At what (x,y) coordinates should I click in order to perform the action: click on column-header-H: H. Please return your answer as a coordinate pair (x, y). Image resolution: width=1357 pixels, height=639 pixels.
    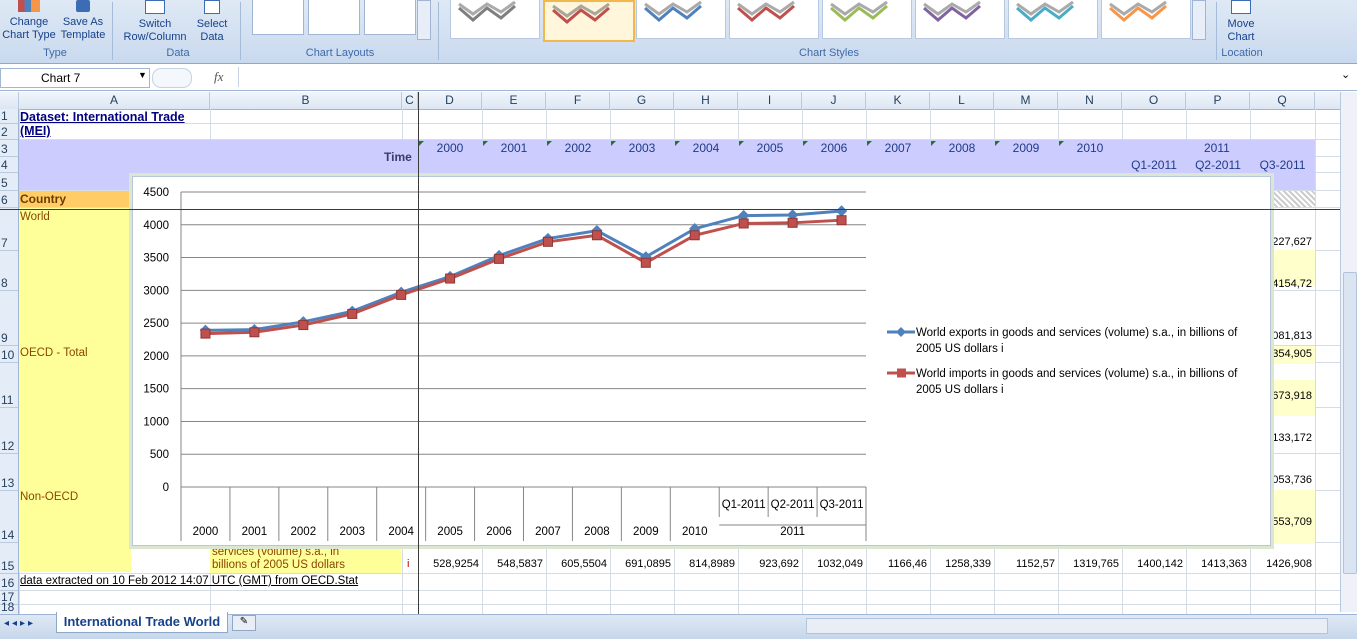
    Looking at the image, I should click on (706, 100).